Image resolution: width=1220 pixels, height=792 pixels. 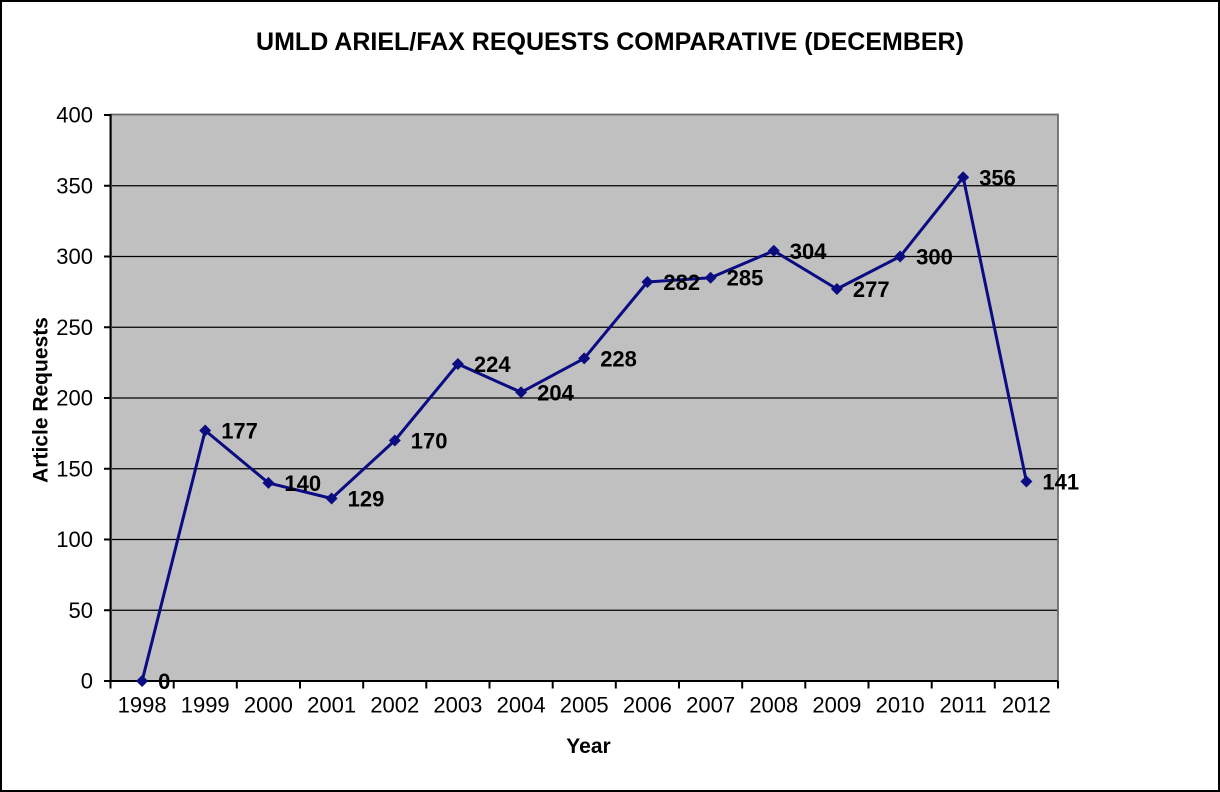 What do you see at coordinates (74, 185) in the screenshot?
I see `svg-text: 350` at bounding box center [74, 185].